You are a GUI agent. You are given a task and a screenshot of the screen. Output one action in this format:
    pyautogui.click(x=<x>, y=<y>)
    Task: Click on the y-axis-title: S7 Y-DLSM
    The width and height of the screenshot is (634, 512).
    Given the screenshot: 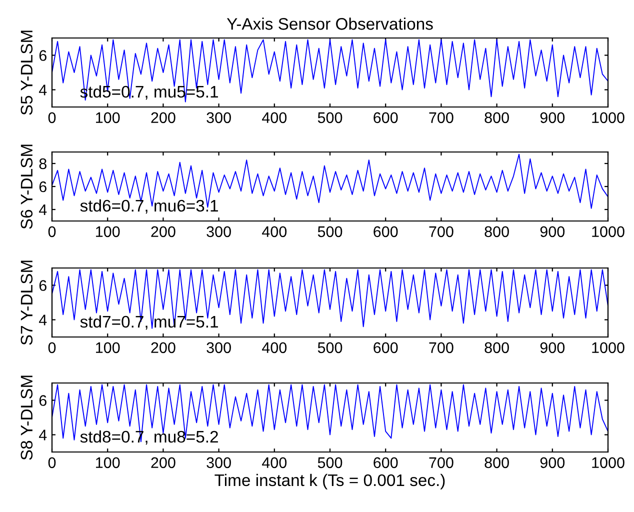 What is the action you would take?
    pyautogui.click(x=26, y=302)
    